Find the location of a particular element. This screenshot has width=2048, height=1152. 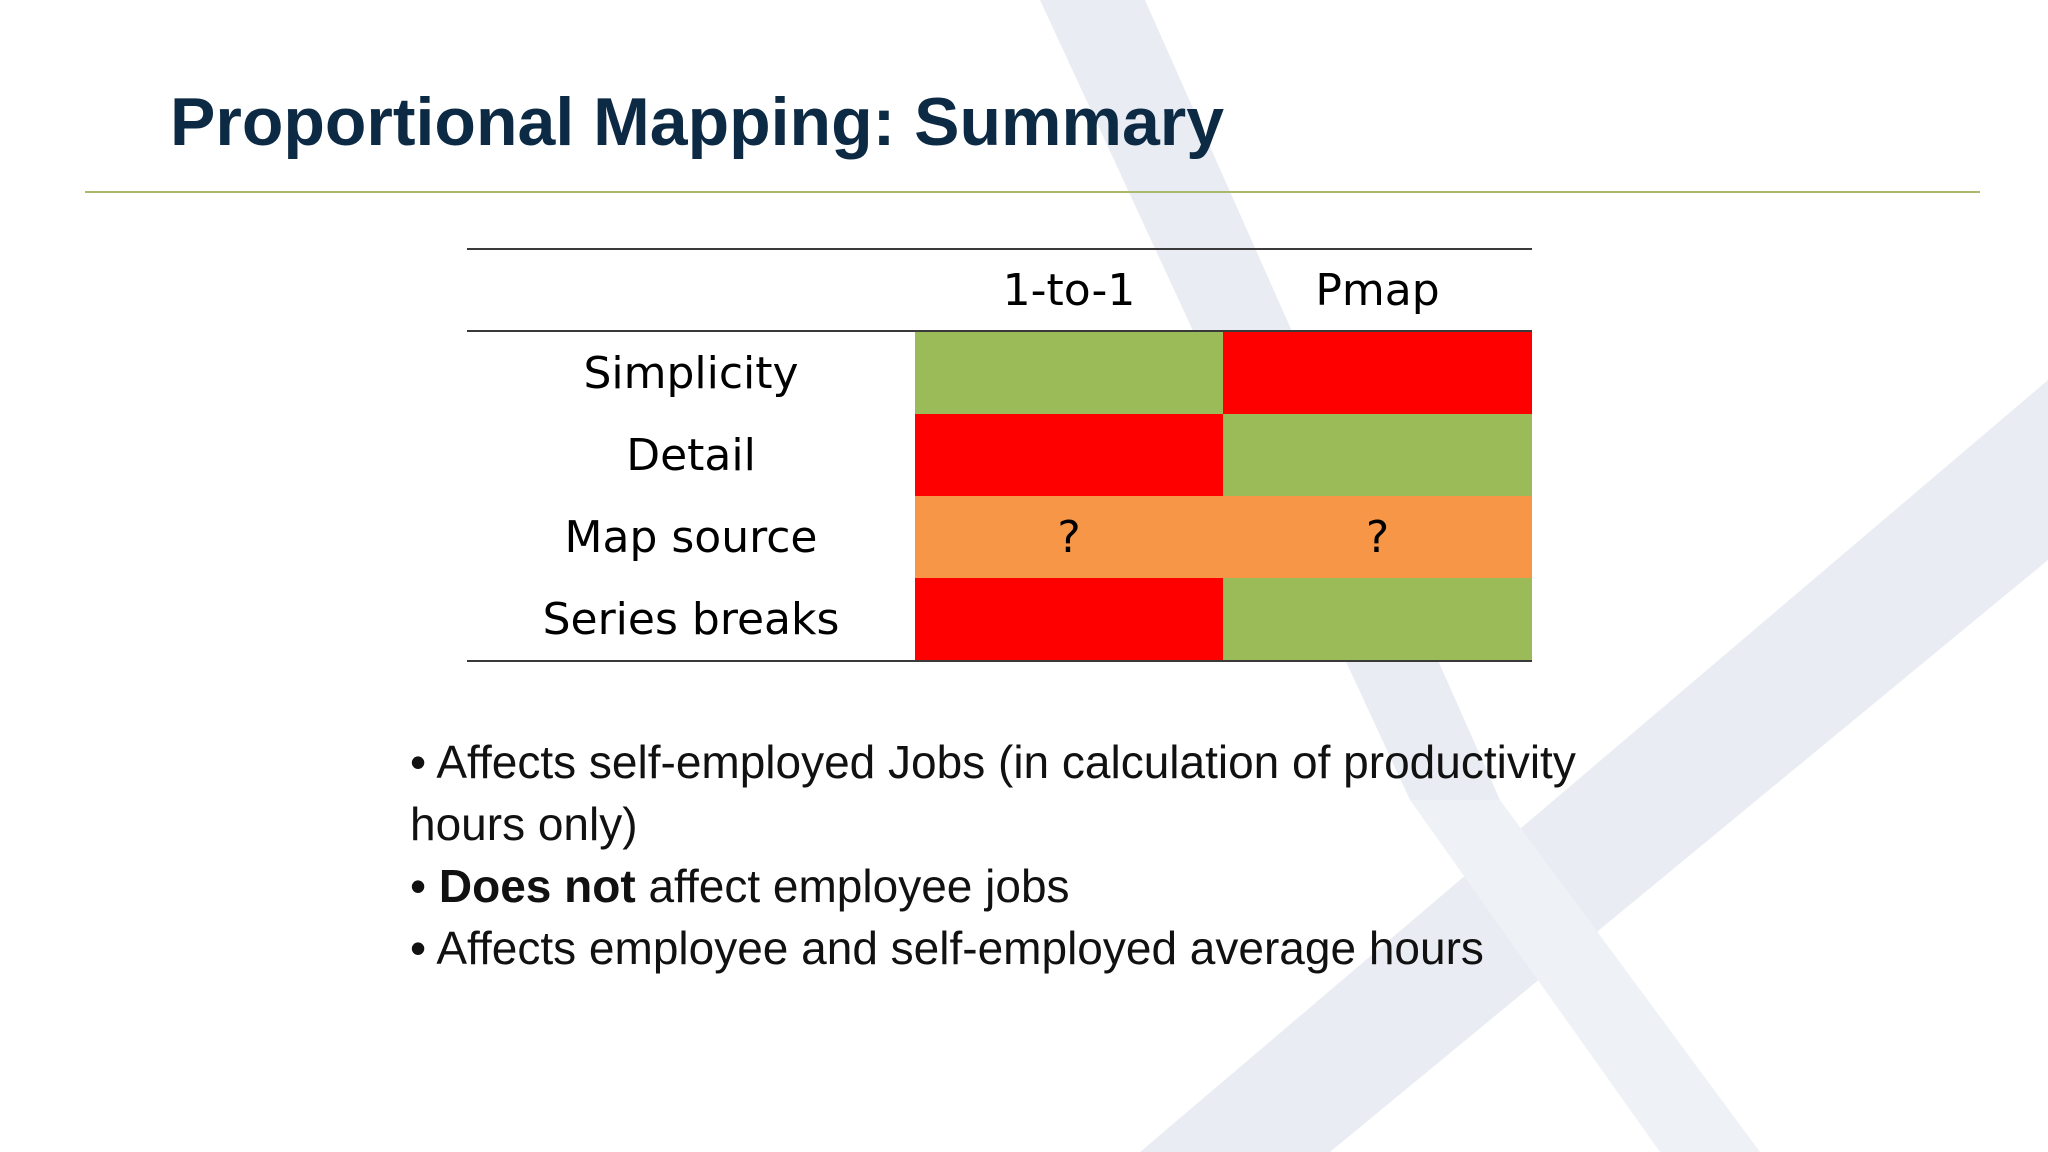

bullet-item: • Does not affect employee jobs is located at coordinates (1025, 886).